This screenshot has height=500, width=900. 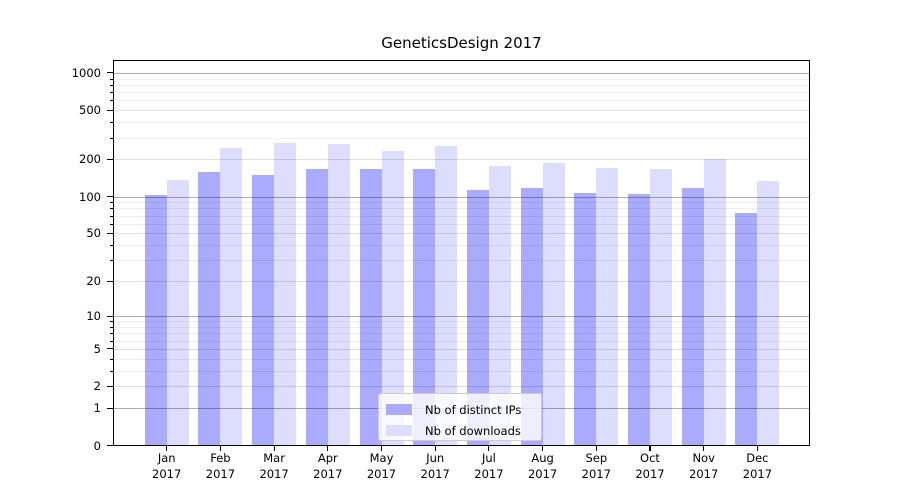 What do you see at coordinates (231, 297) in the screenshot?
I see `bar-nb-of-downloads-feb` at bounding box center [231, 297].